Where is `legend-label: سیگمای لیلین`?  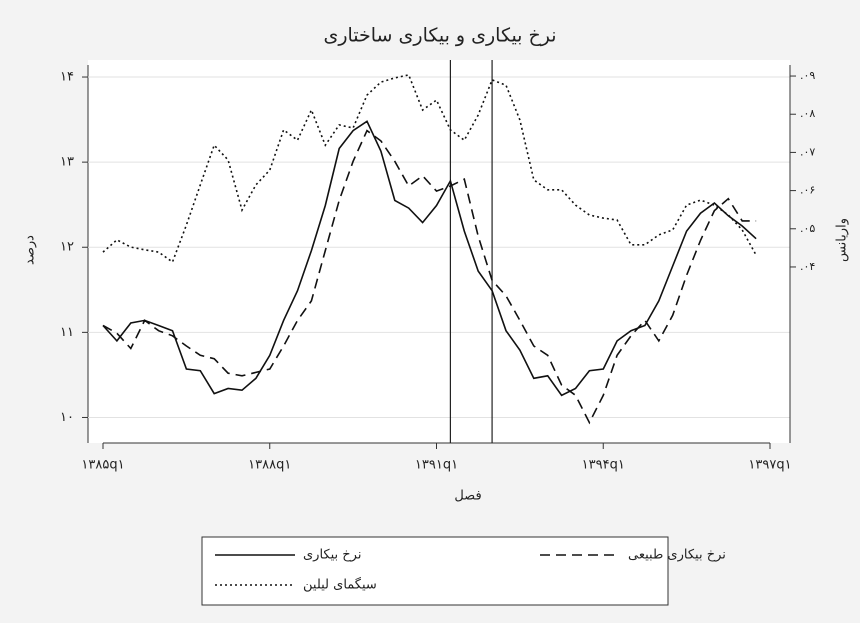
legend-label: سیگمای لیلین is located at coordinates (340, 585).